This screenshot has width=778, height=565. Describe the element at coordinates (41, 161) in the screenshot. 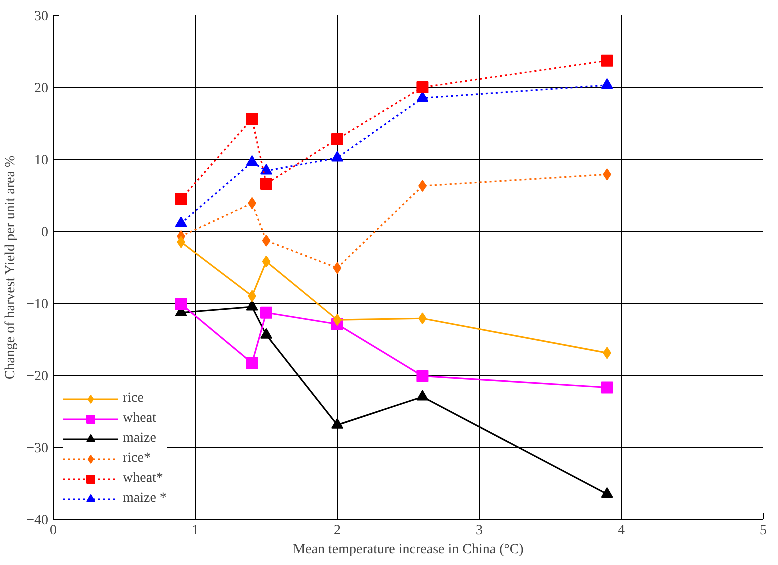

I see `y-tick-label: 10` at that location.